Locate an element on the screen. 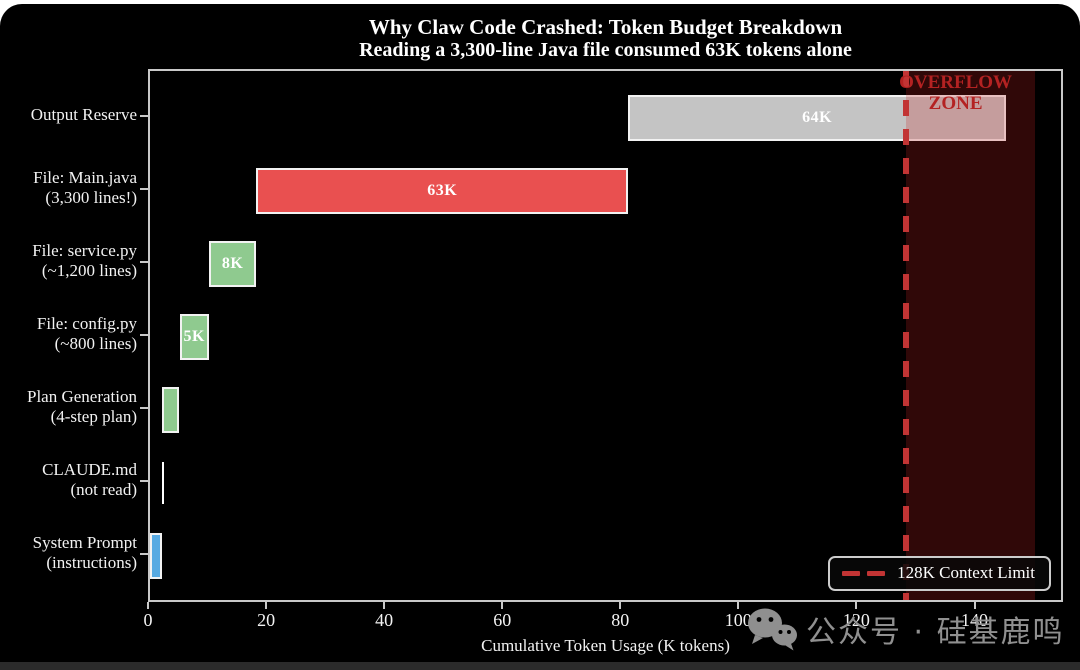 This screenshot has width=1080, height=670. bar-value-label: 5K is located at coordinates (194, 336).